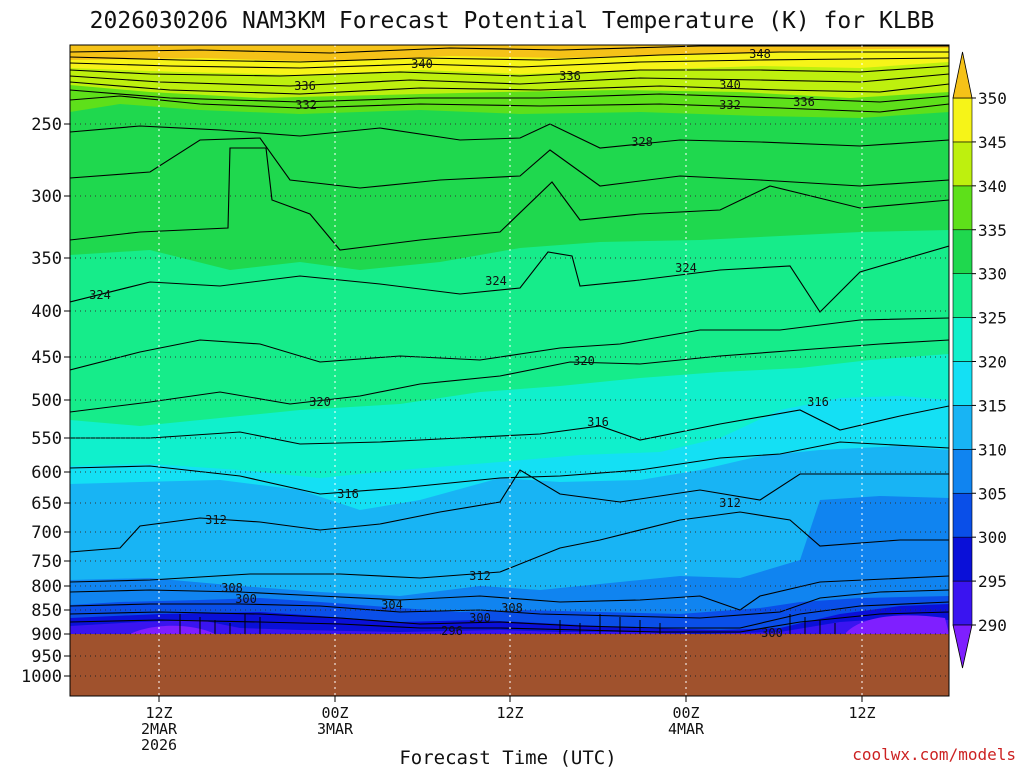 The image size is (1024, 772). What do you see at coordinates (507, 757) in the screenshot?
I see `x-axis-title: Forecast Time (UTC)` at bounding box center [507, 757].